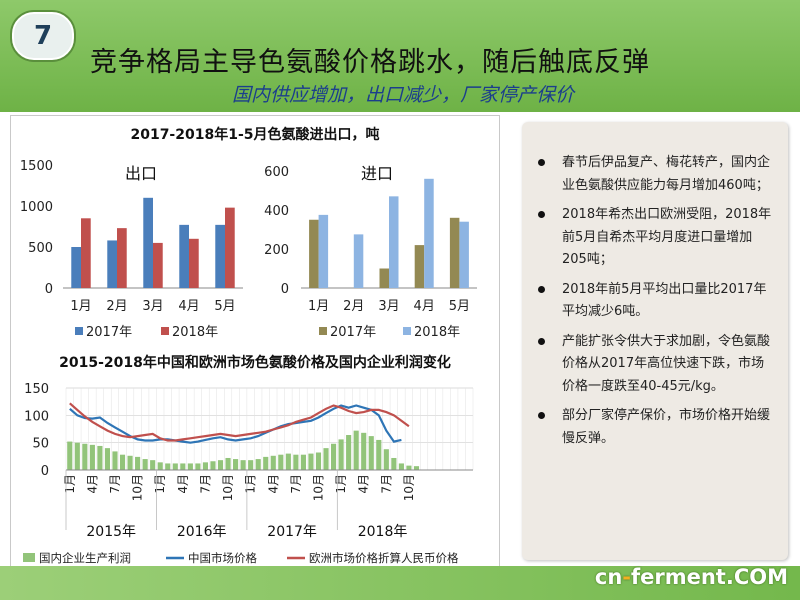 The image size is (800, 600). I want to click on bullet-item: 春节后伊品复产、梅花转产，国内企业色氨酸供应能力每月增加460吨；, so click(656, 174).